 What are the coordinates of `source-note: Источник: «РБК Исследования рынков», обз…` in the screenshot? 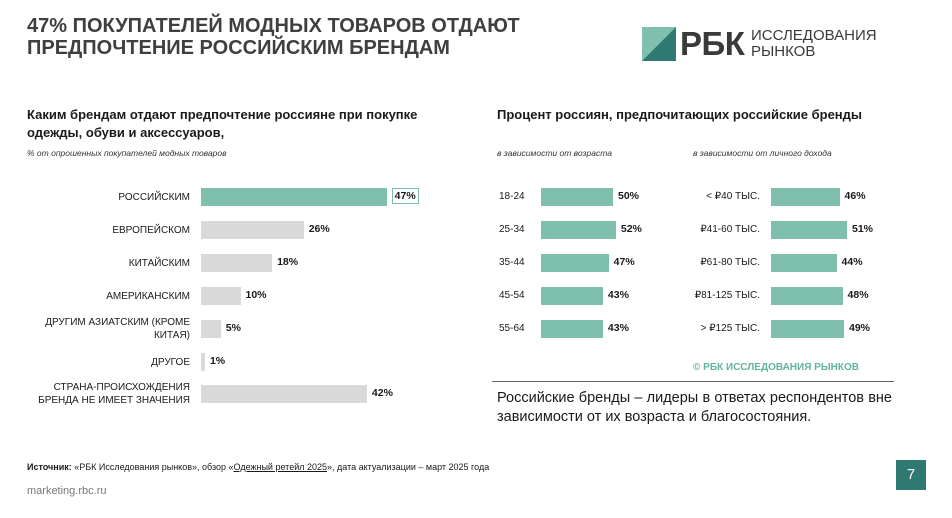 It's located at (258, 467).